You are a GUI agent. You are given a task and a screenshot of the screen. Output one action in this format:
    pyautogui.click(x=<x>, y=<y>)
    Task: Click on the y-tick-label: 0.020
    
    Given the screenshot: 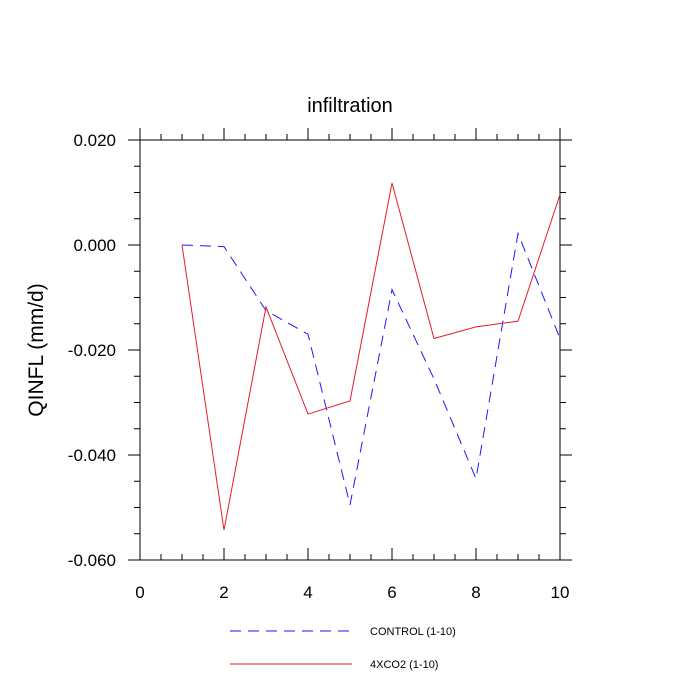 What is the action you would take?
    pyautogui.click(x=94, y=140)
    